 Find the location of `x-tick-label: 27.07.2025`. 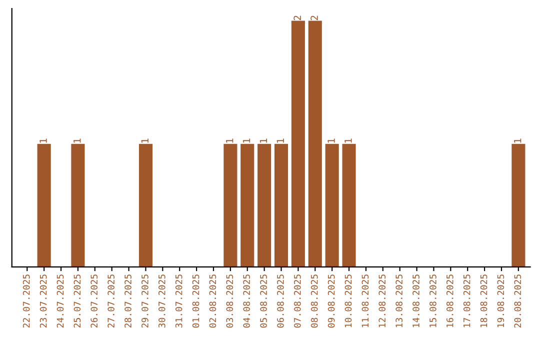

x-tick-label: 27.07.2025 is located at coordinates (111, 301).